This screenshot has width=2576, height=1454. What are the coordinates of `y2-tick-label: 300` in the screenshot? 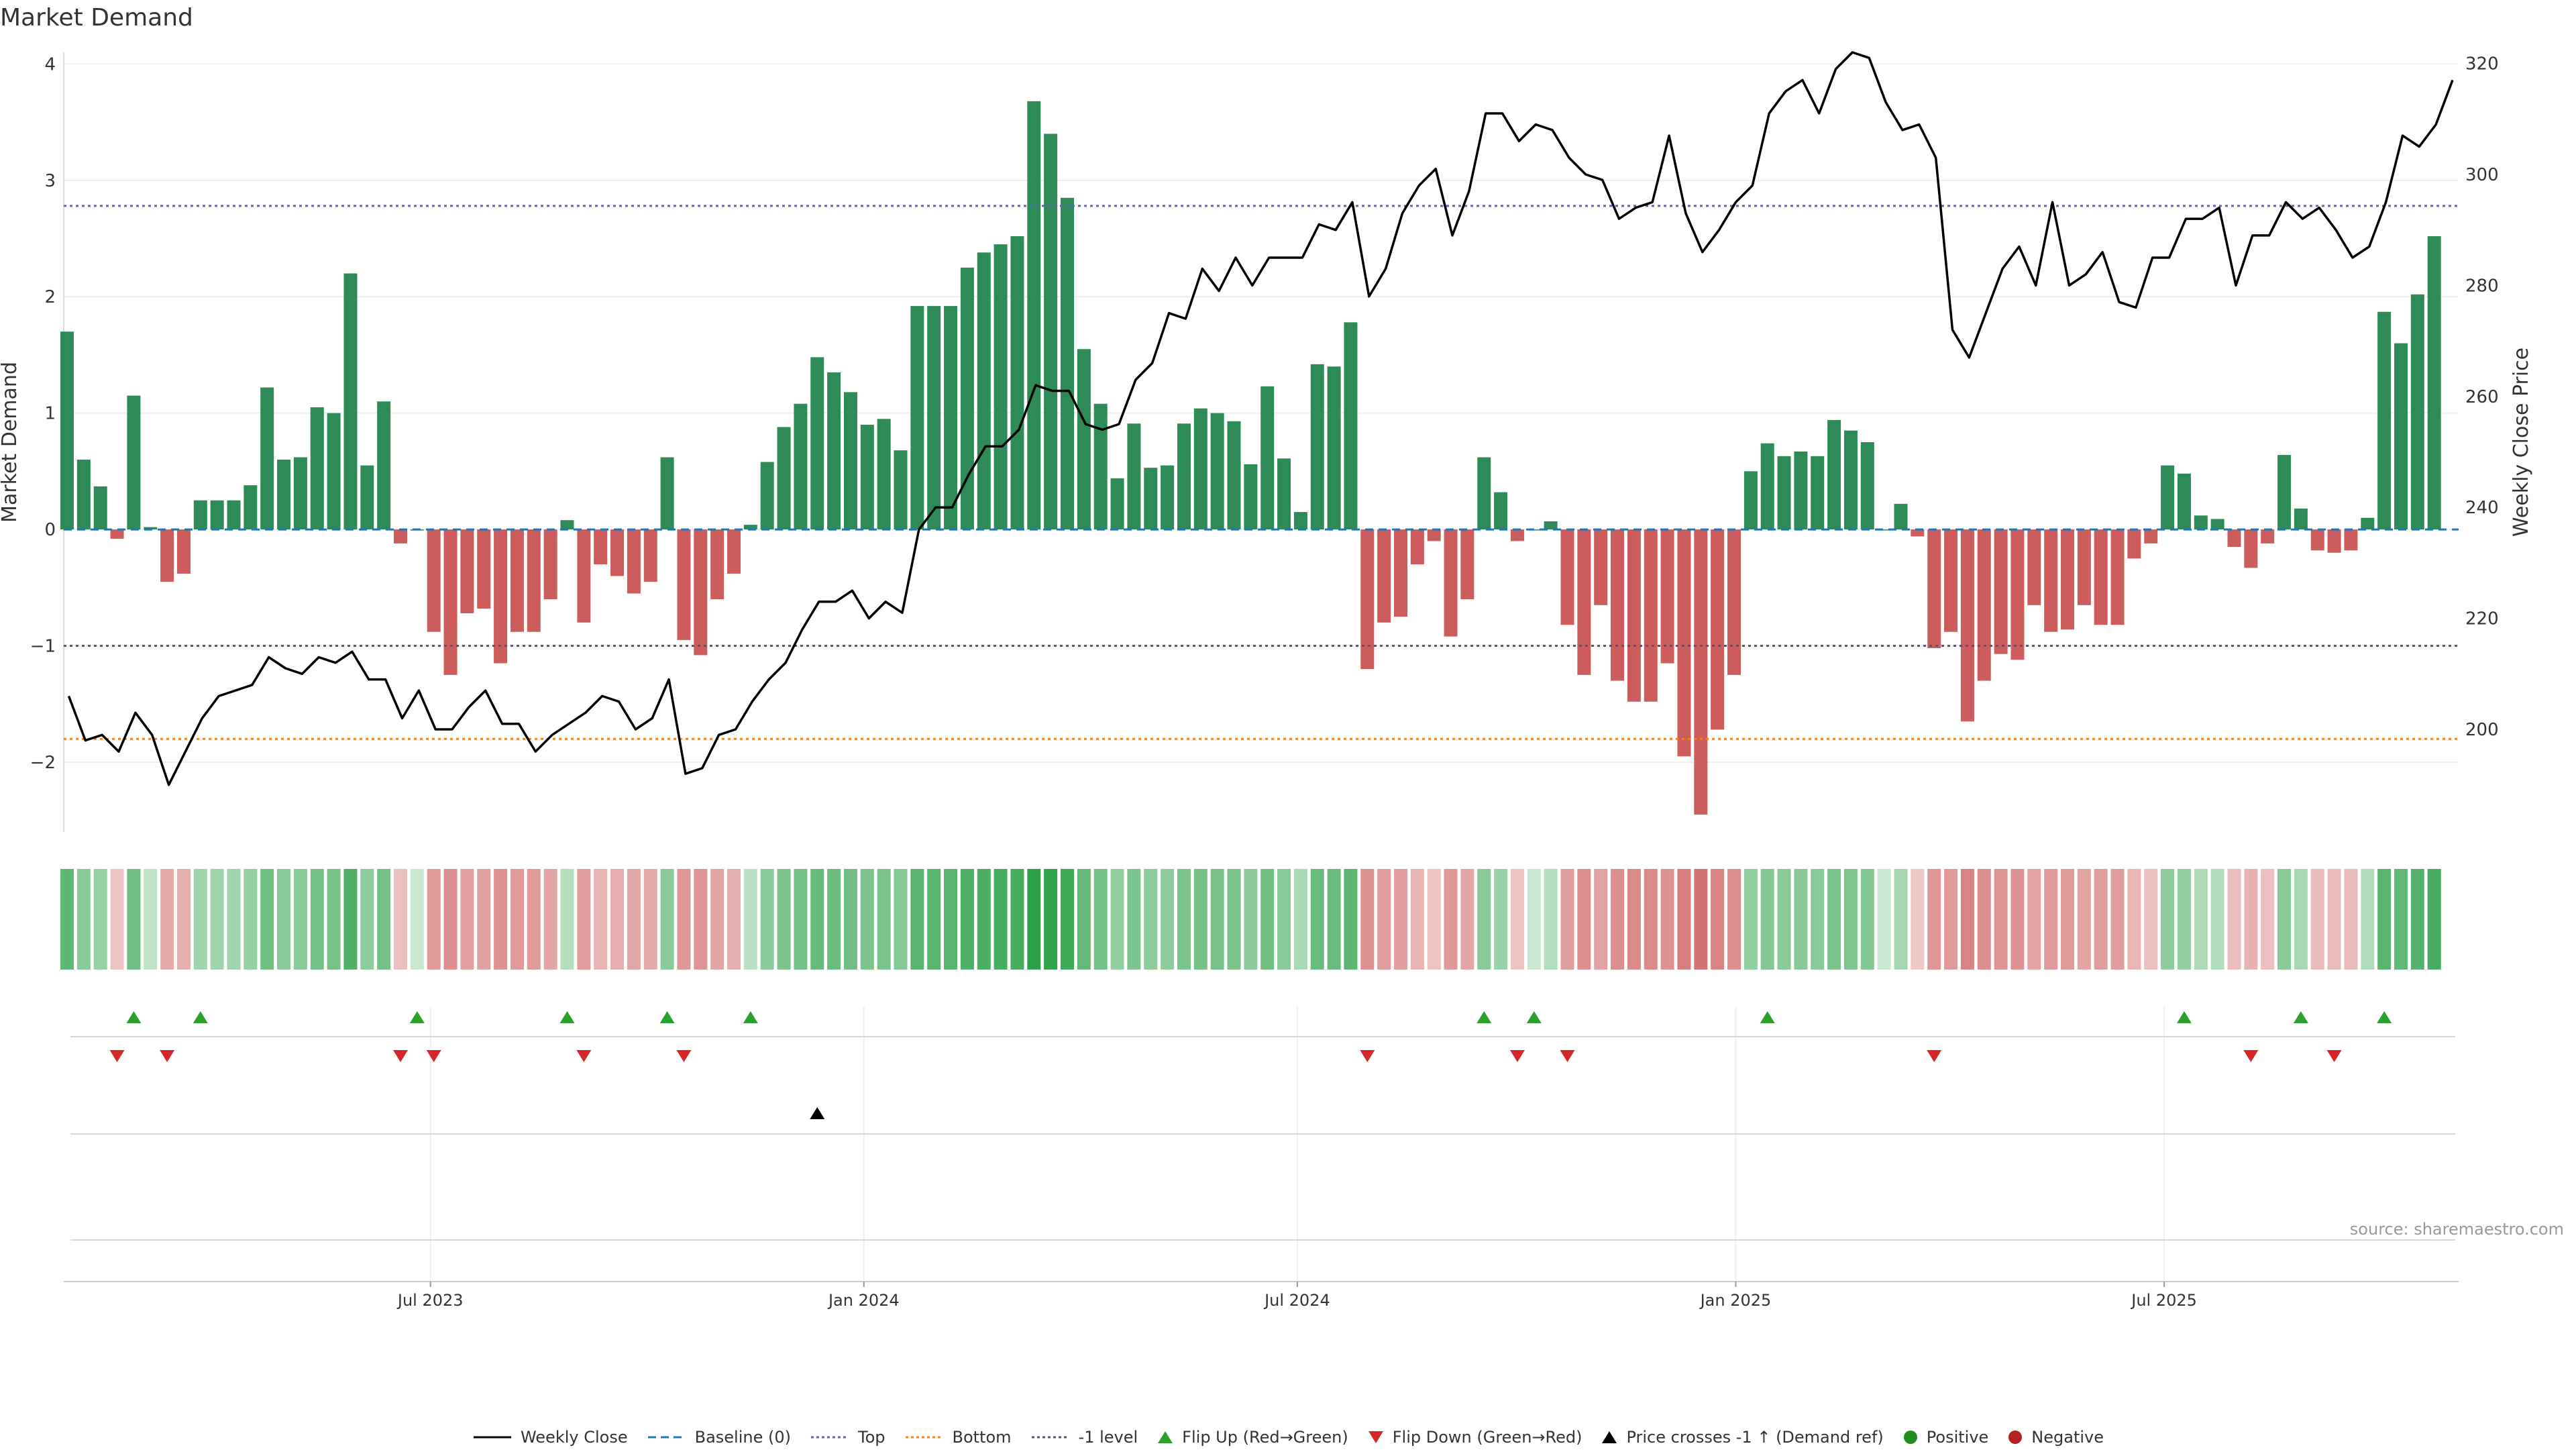 It's located at (2482, 175).